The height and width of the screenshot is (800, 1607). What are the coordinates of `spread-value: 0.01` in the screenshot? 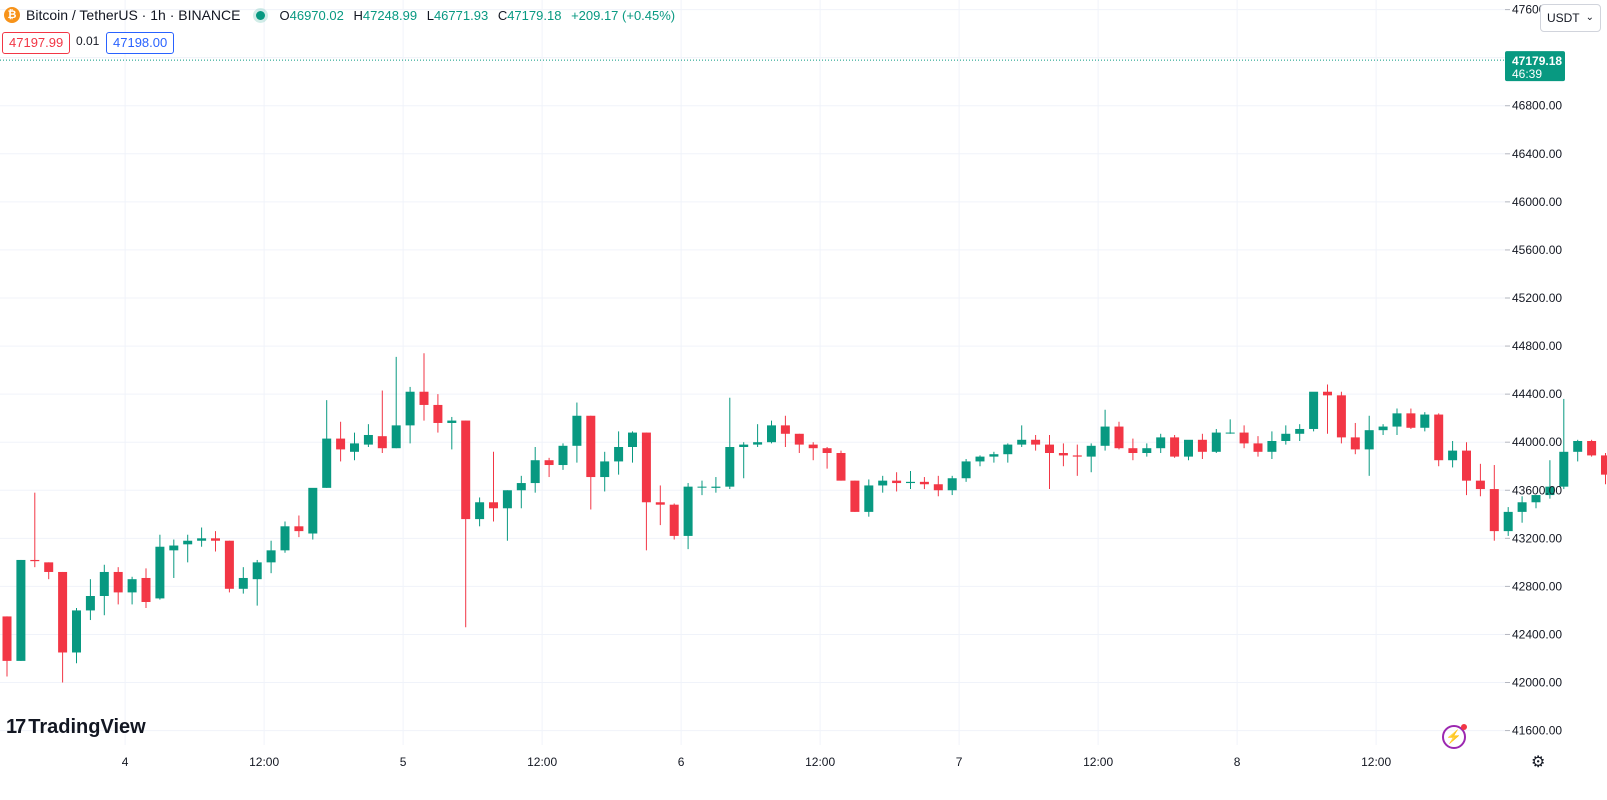 It's located at (88, 41).